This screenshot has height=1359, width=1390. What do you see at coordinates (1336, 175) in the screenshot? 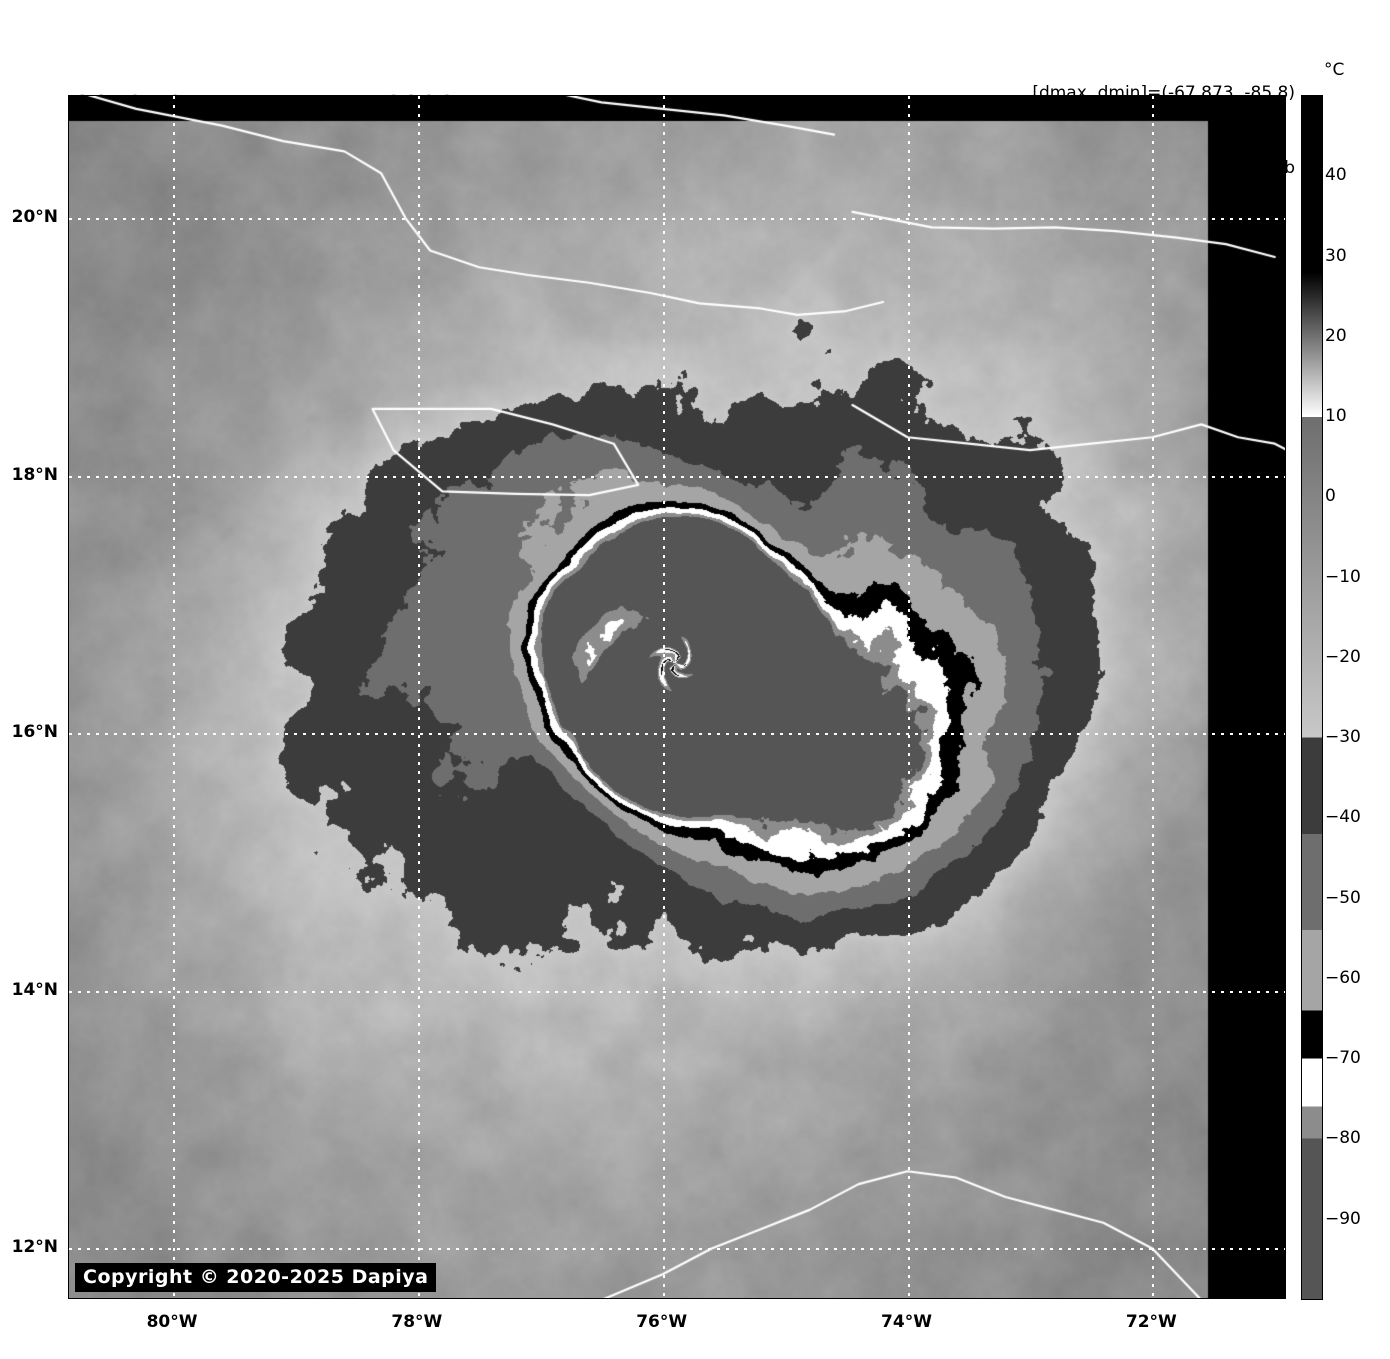
I see `colorbar-tick-40: 40` at bounding box center [1336, 175].